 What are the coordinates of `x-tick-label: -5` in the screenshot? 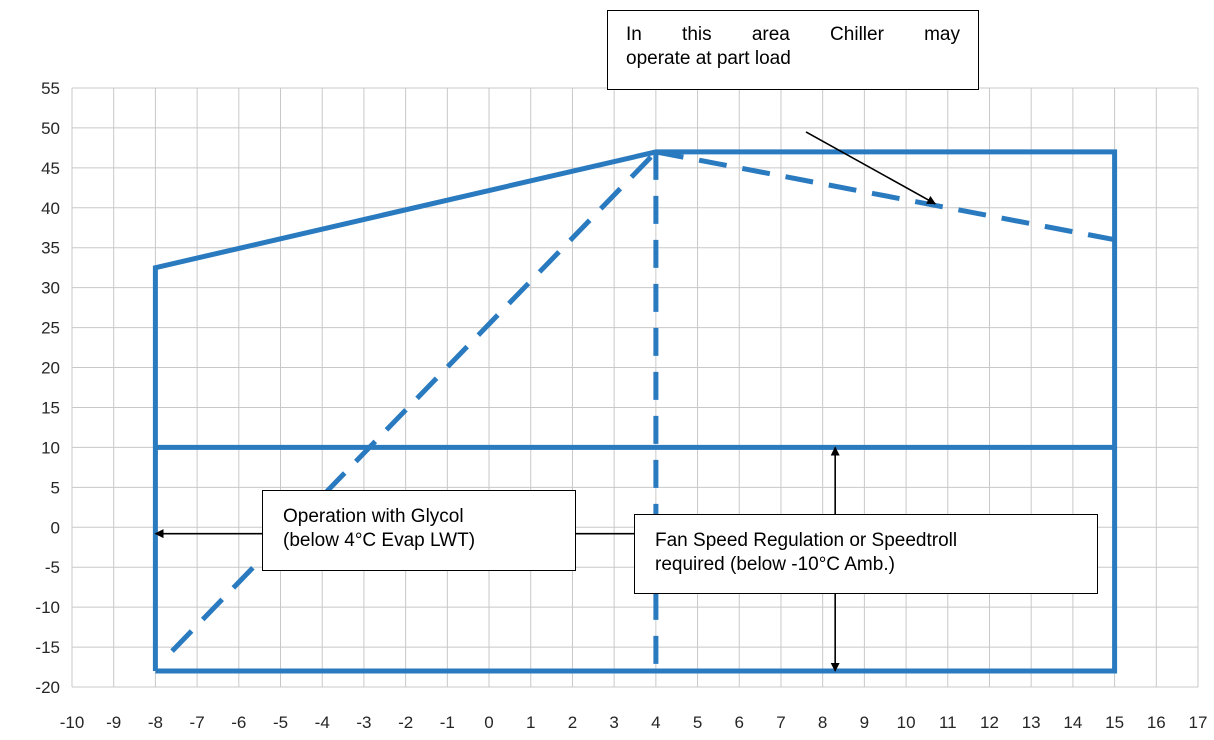 It's located at (280, 722).